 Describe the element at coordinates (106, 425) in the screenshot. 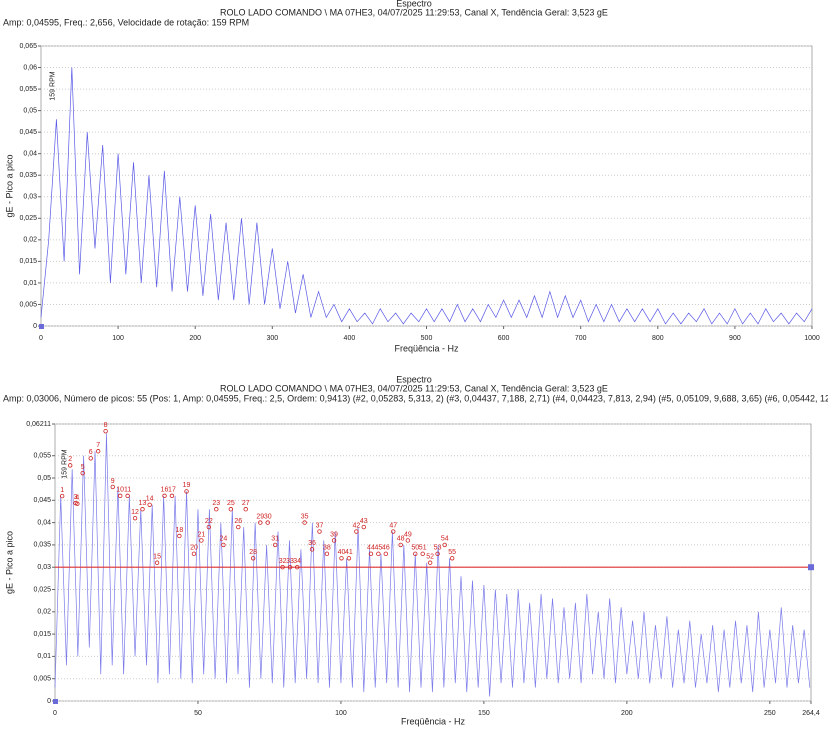

I see `peak-label: 8` at that location.